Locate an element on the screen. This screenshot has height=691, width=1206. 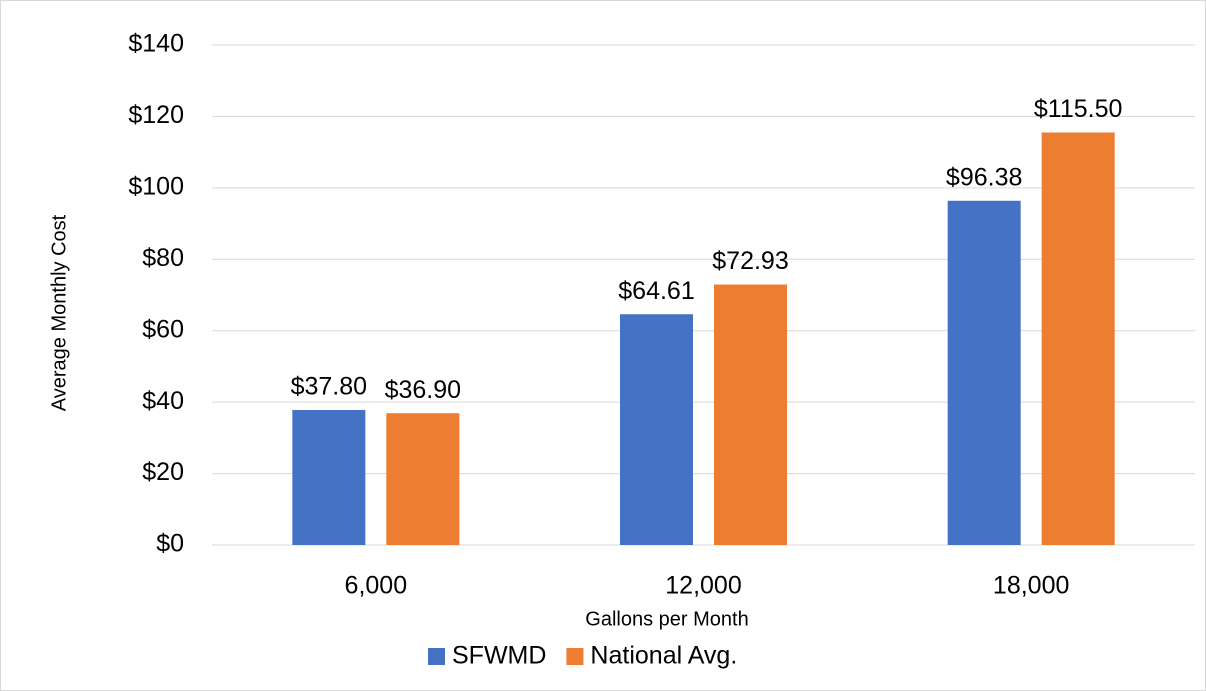
y-tick-label: $0 is located at coordinates (170, 544).